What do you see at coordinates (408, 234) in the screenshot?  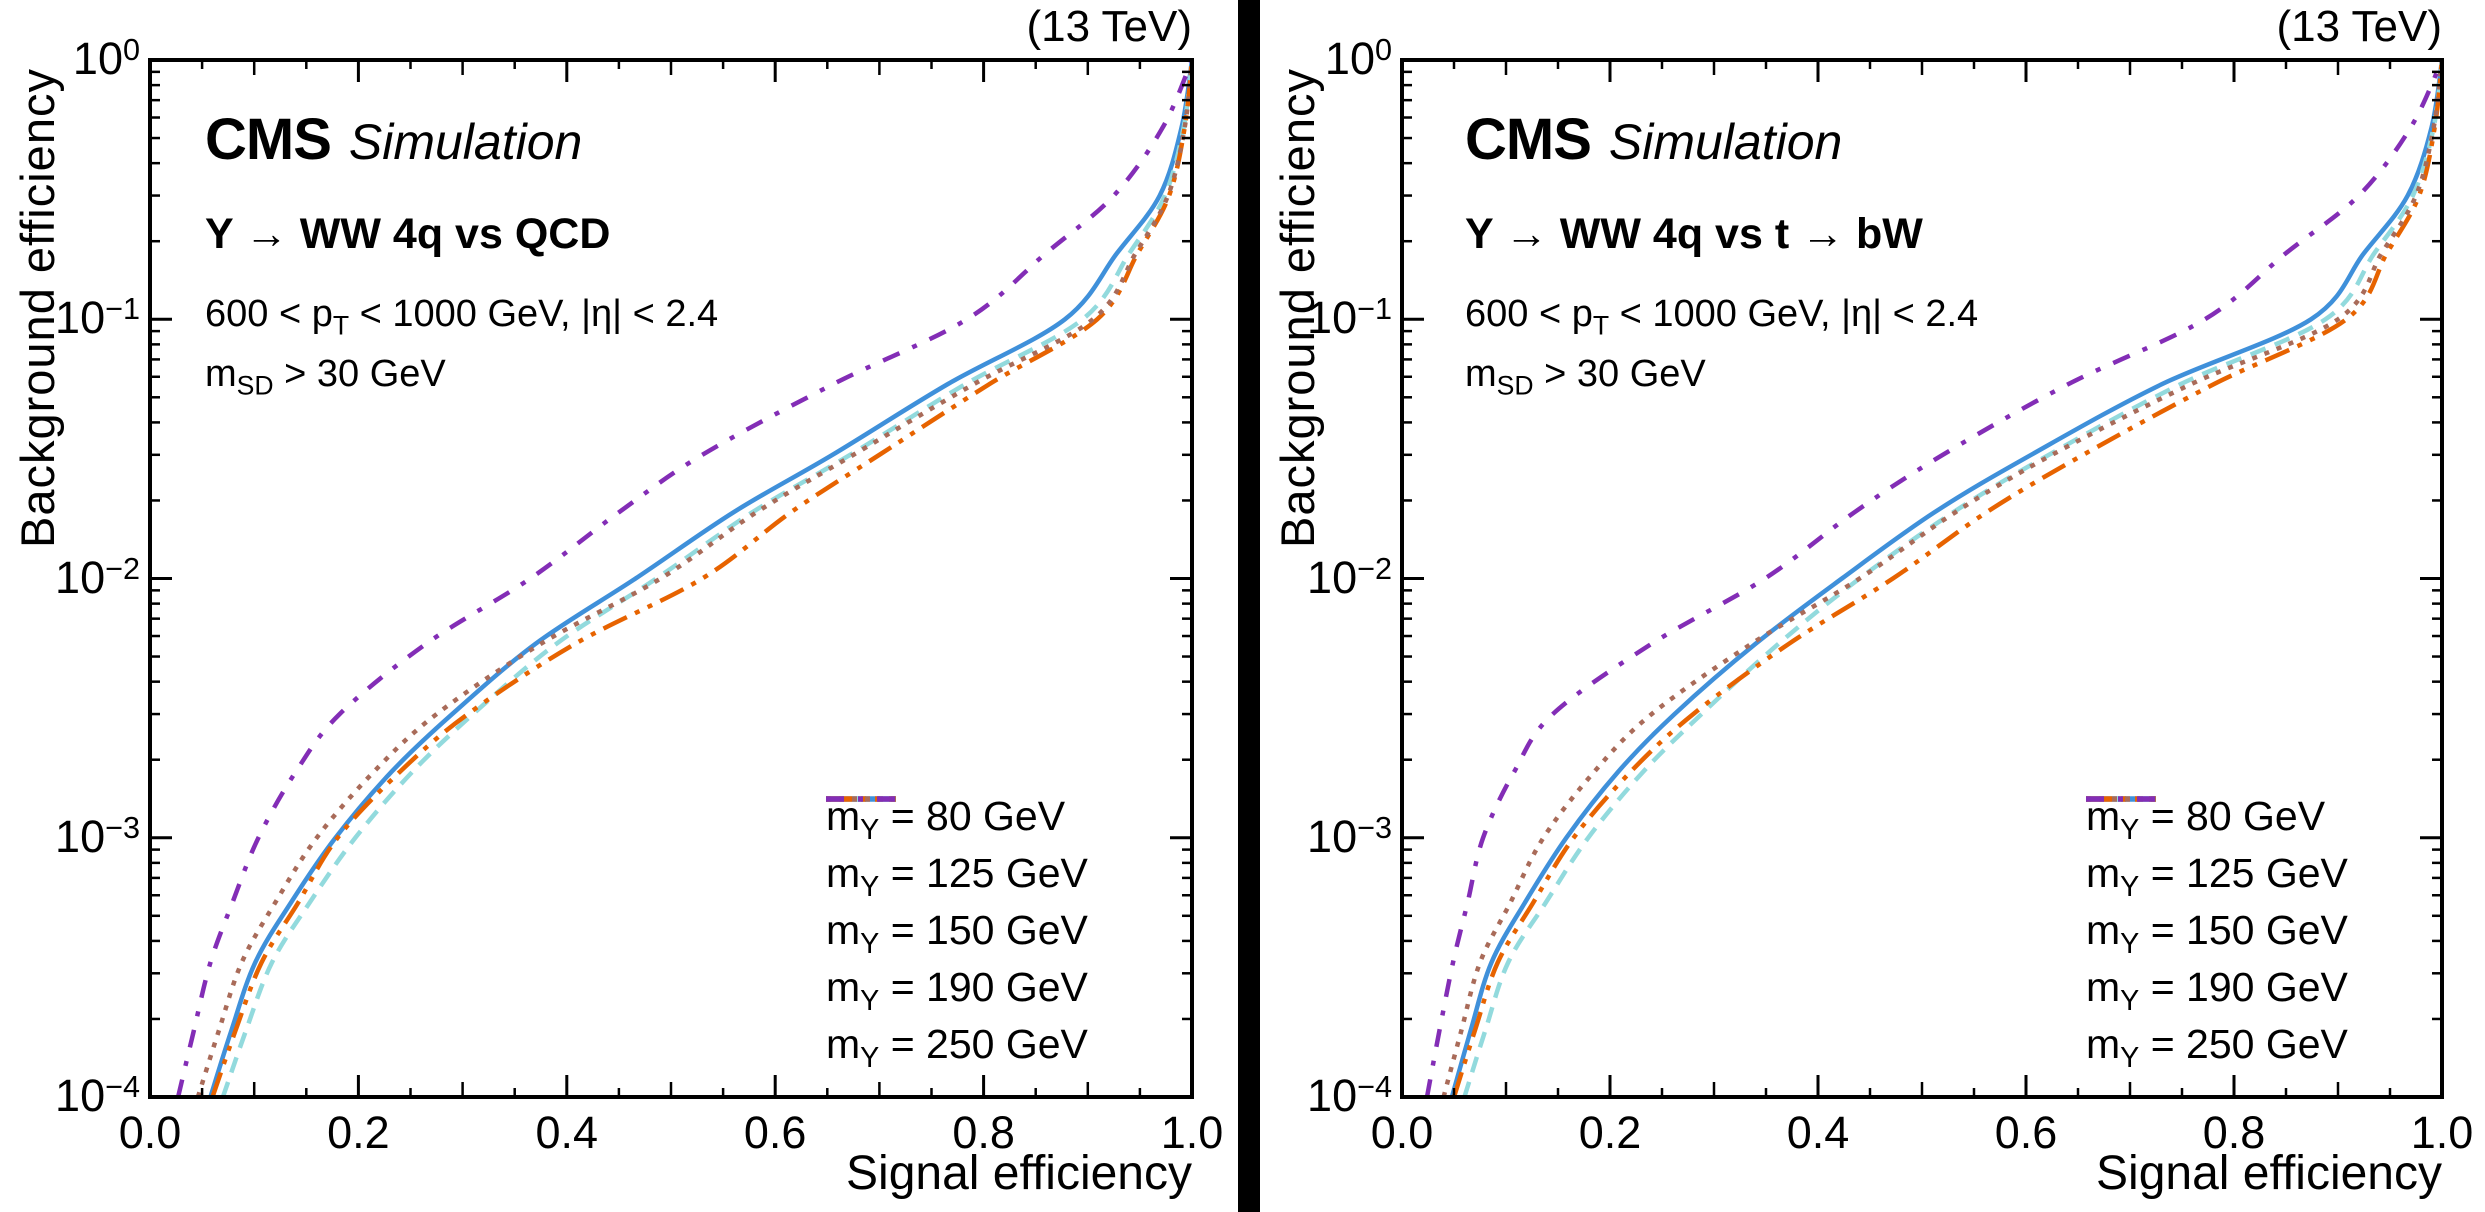 I see `process-title: Y → WW 4q vs QCD` at bounding box center [408, 234].